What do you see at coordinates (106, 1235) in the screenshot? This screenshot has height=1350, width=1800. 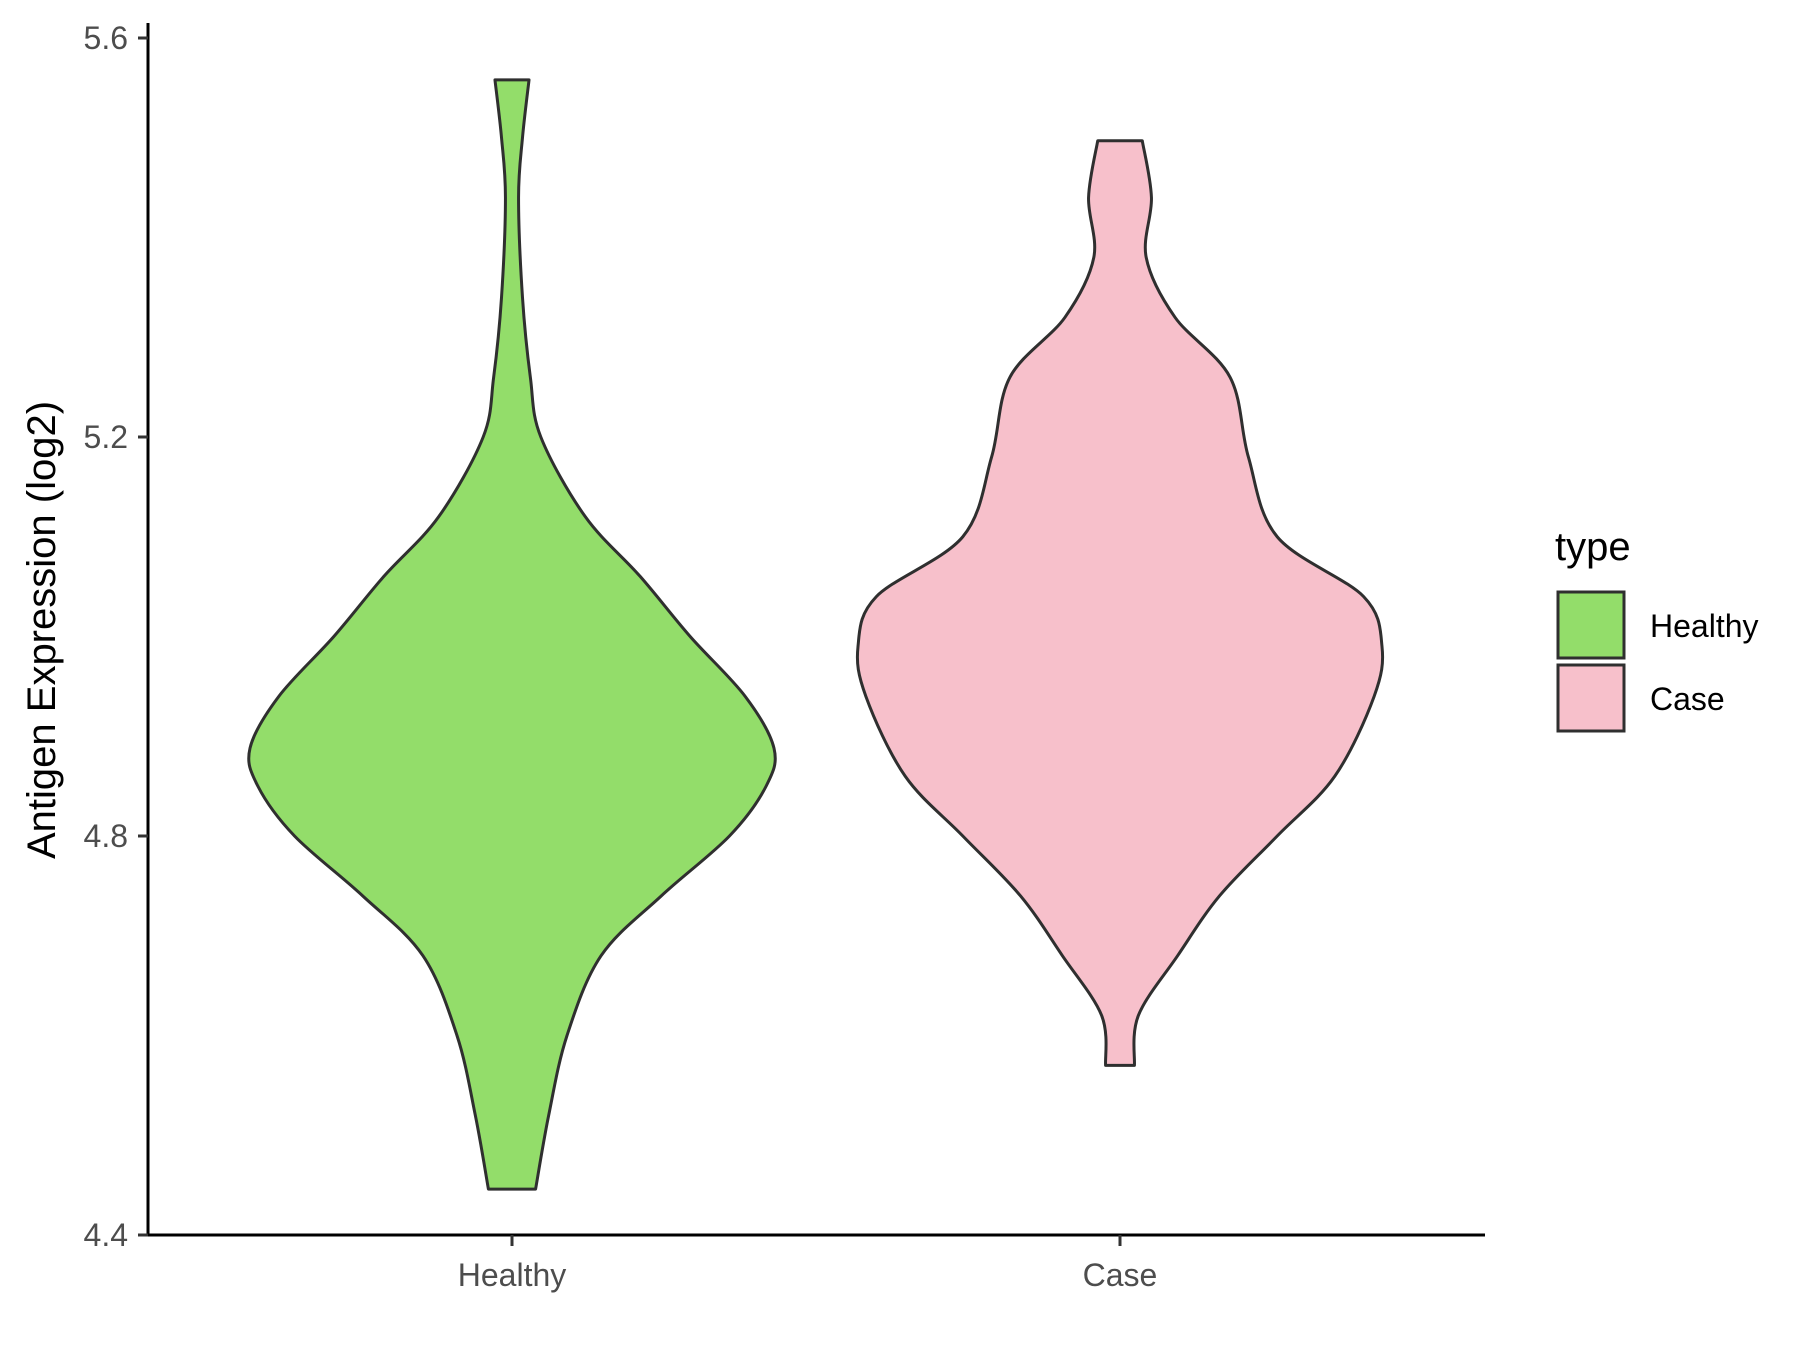 I see `y-tick-label: 4.4` at bounding box center [106, 1235].